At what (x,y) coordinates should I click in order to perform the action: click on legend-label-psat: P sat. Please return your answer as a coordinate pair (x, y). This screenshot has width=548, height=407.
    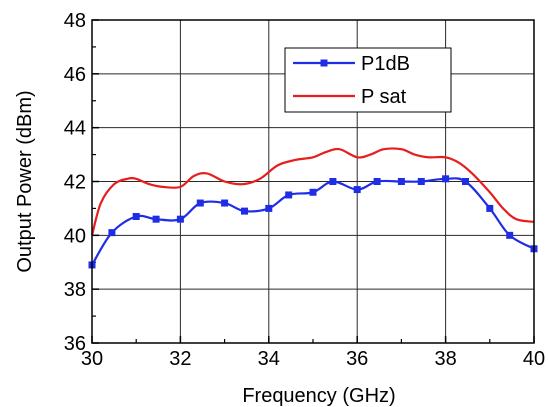
    Looking at the image, I should click on (384, 97).